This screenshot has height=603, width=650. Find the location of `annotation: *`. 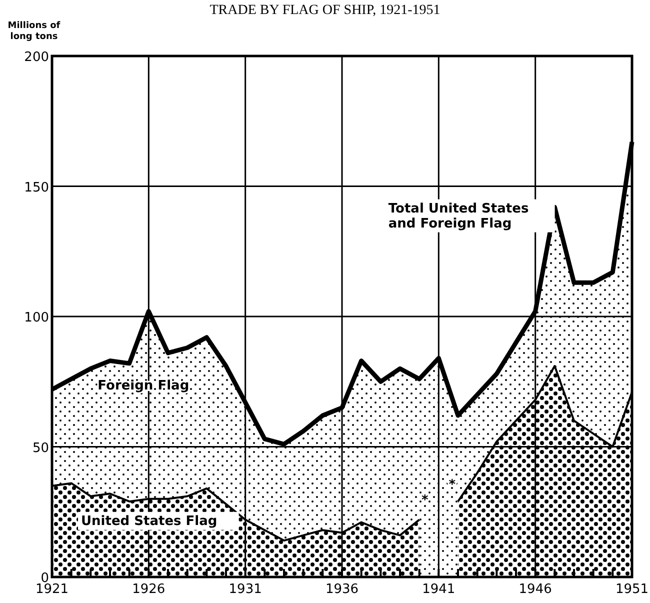

annotation: * is located at coordinates (452, 484).